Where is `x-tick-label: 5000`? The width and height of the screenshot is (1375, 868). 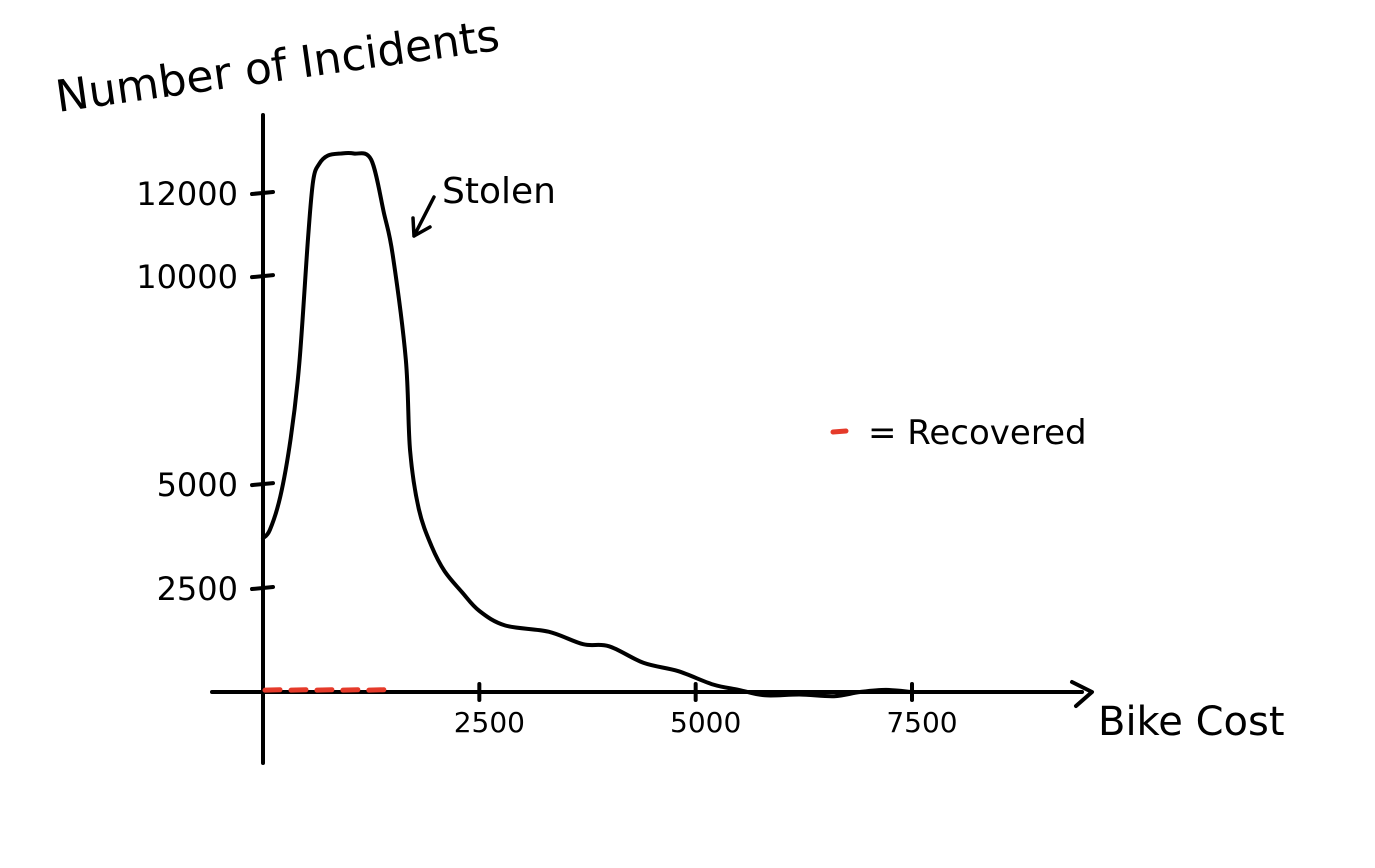
x-tick-label: 5000 is located at coordinates (705, 722).